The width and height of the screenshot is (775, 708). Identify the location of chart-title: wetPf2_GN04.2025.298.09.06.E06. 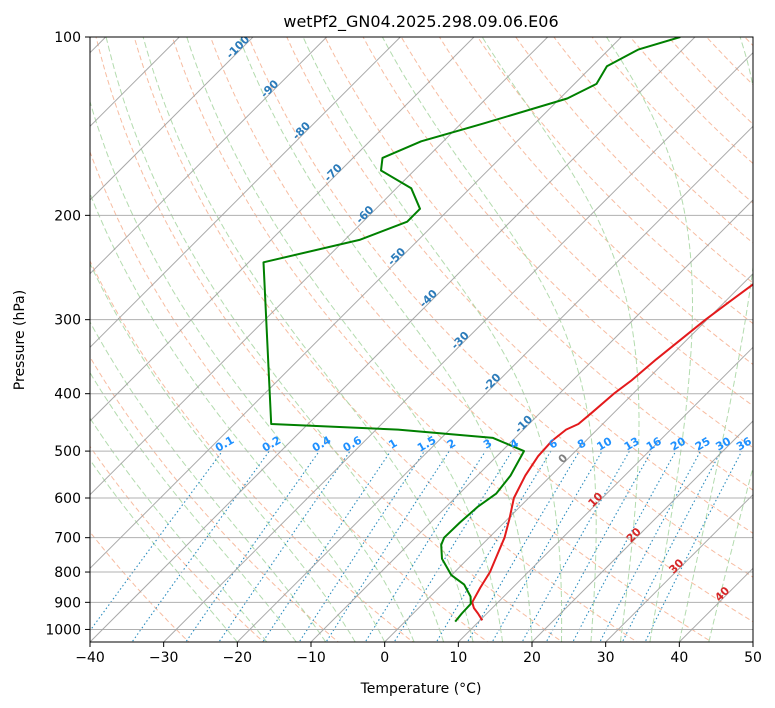
(420, 22).